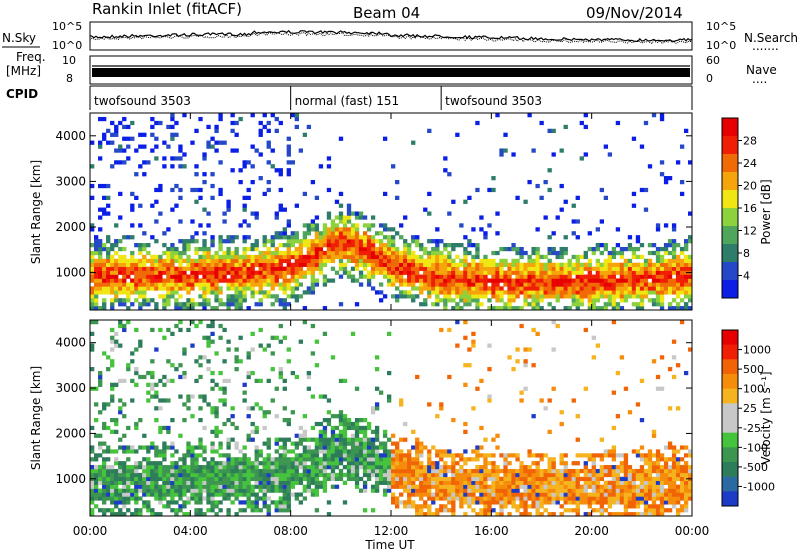 The height and width of the screenshot is (554, 800). I want to click on colorbar-tick-label: -100, so click(755, 447).